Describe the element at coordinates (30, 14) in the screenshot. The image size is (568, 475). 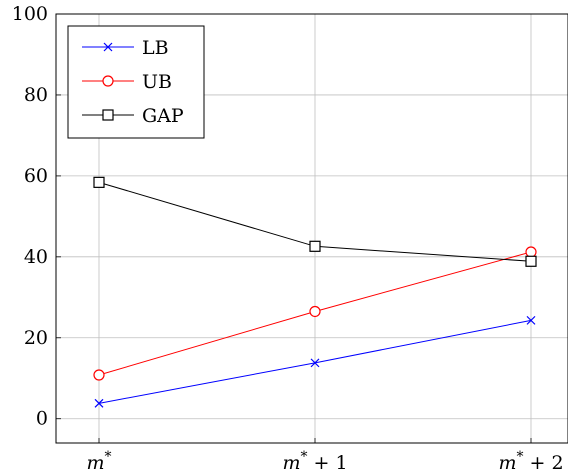
I see `y-tick-label: 100` at that location.